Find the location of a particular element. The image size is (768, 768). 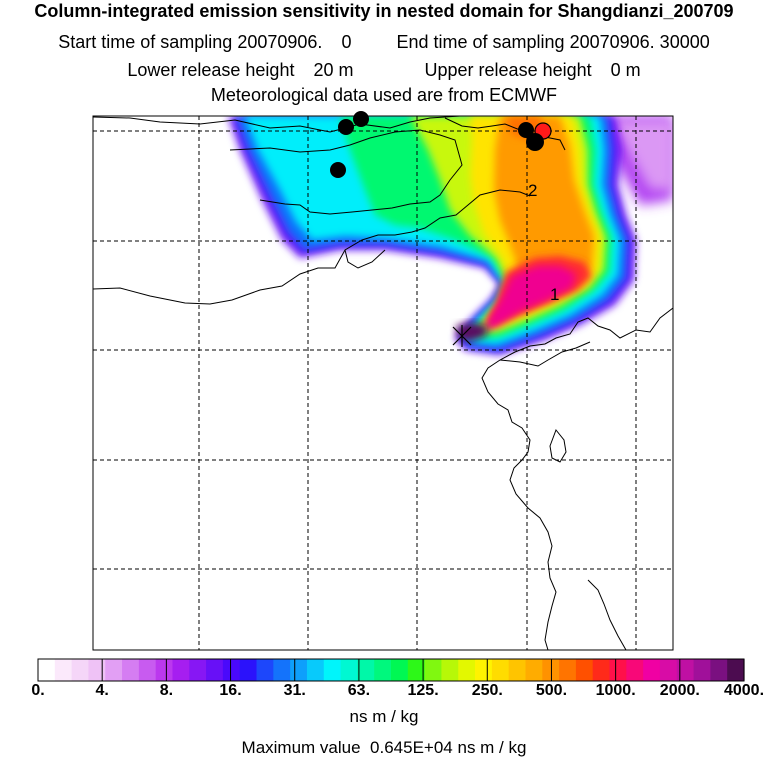

plume-source is located at coordinates (472, 332).